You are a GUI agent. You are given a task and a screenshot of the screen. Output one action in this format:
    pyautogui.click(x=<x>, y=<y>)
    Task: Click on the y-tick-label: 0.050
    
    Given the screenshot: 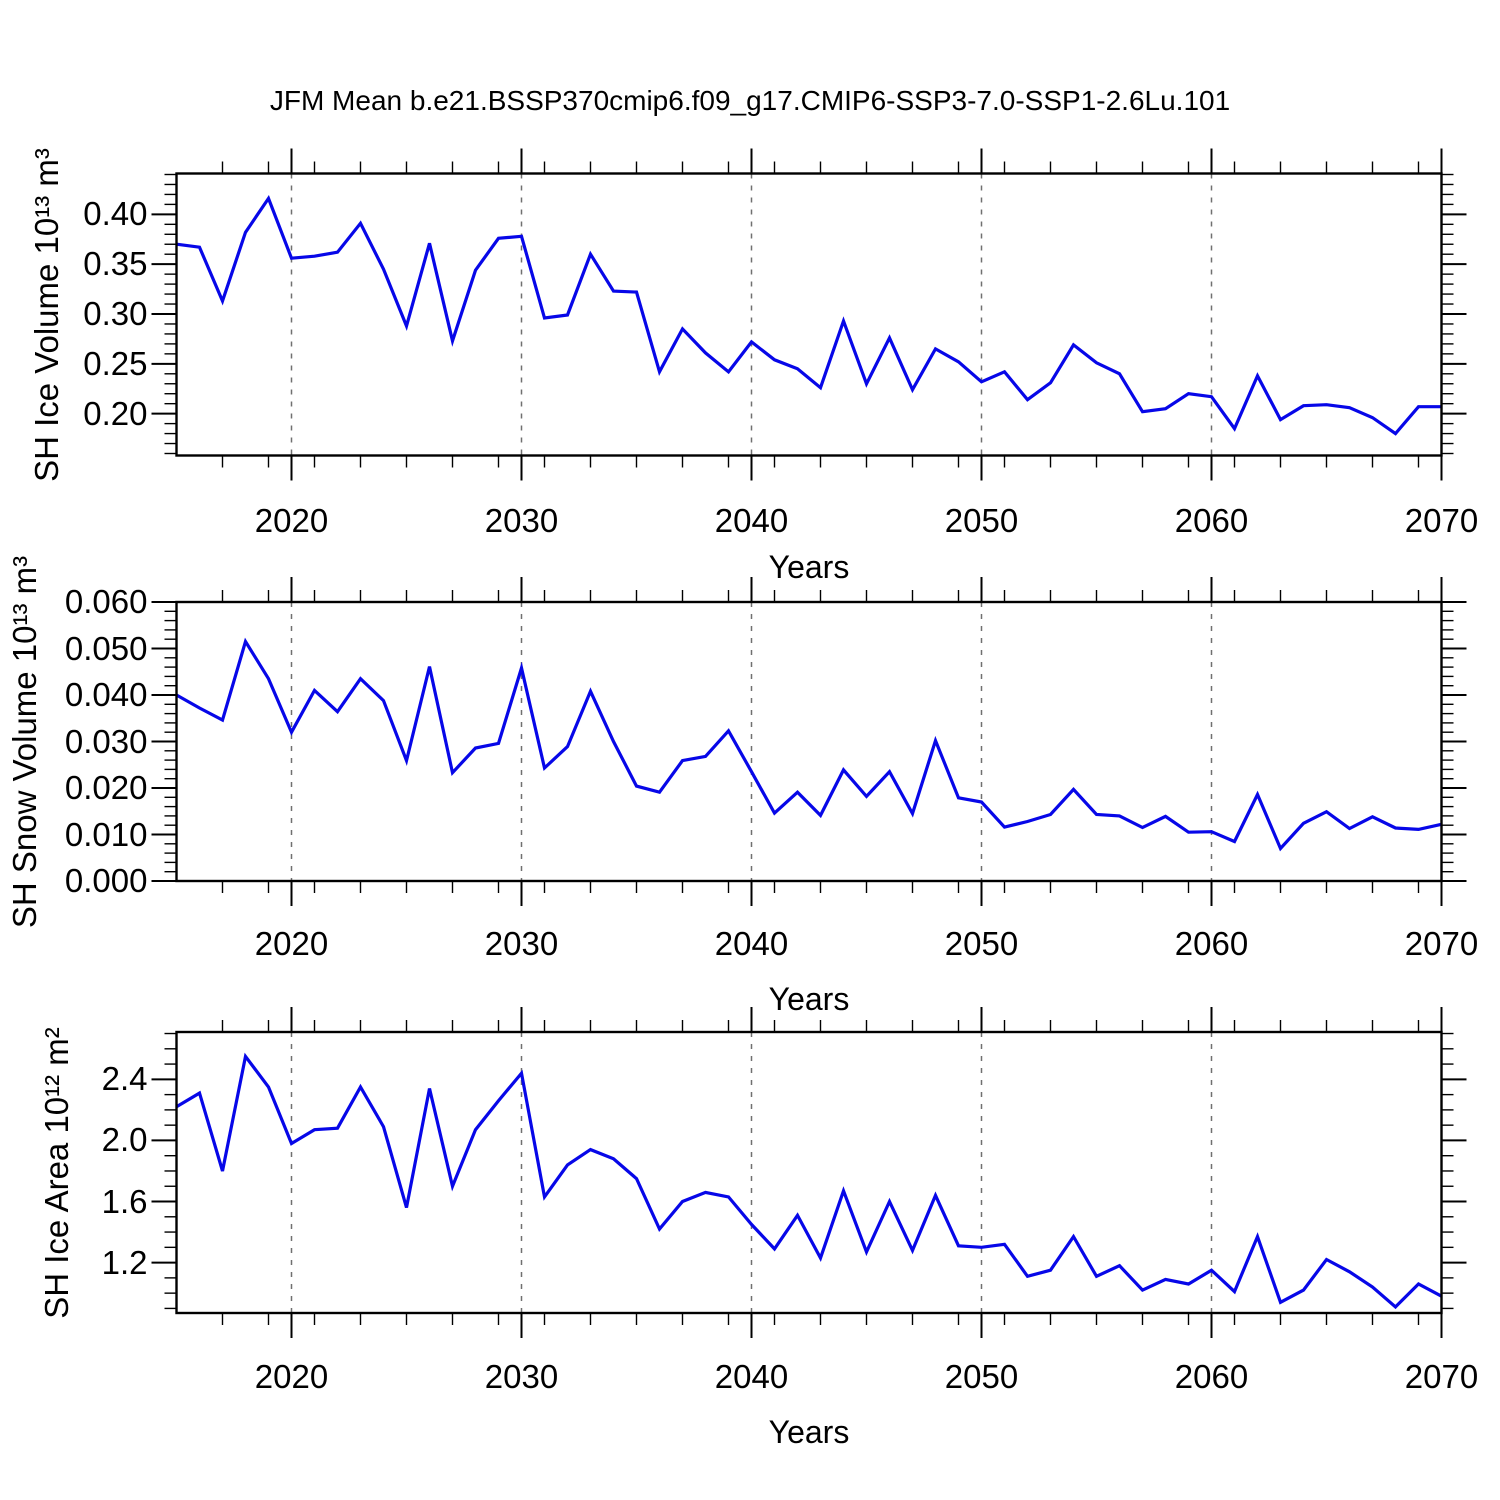 What is the action you would take?
    pyautogui.click(x=106, y=648)
    